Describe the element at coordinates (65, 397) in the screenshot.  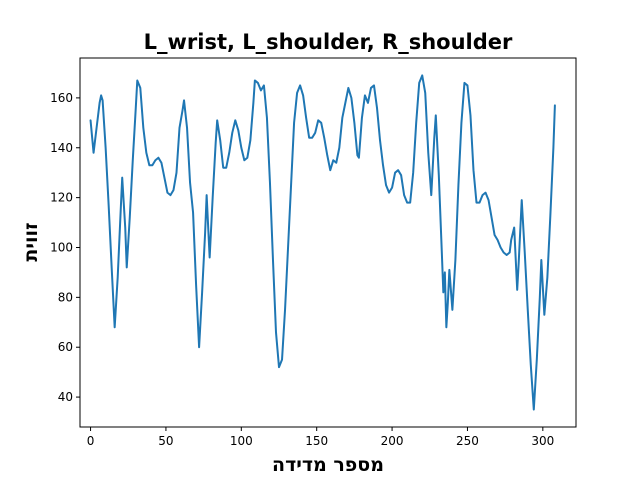
I see `y-tick-label: 40` at that location.